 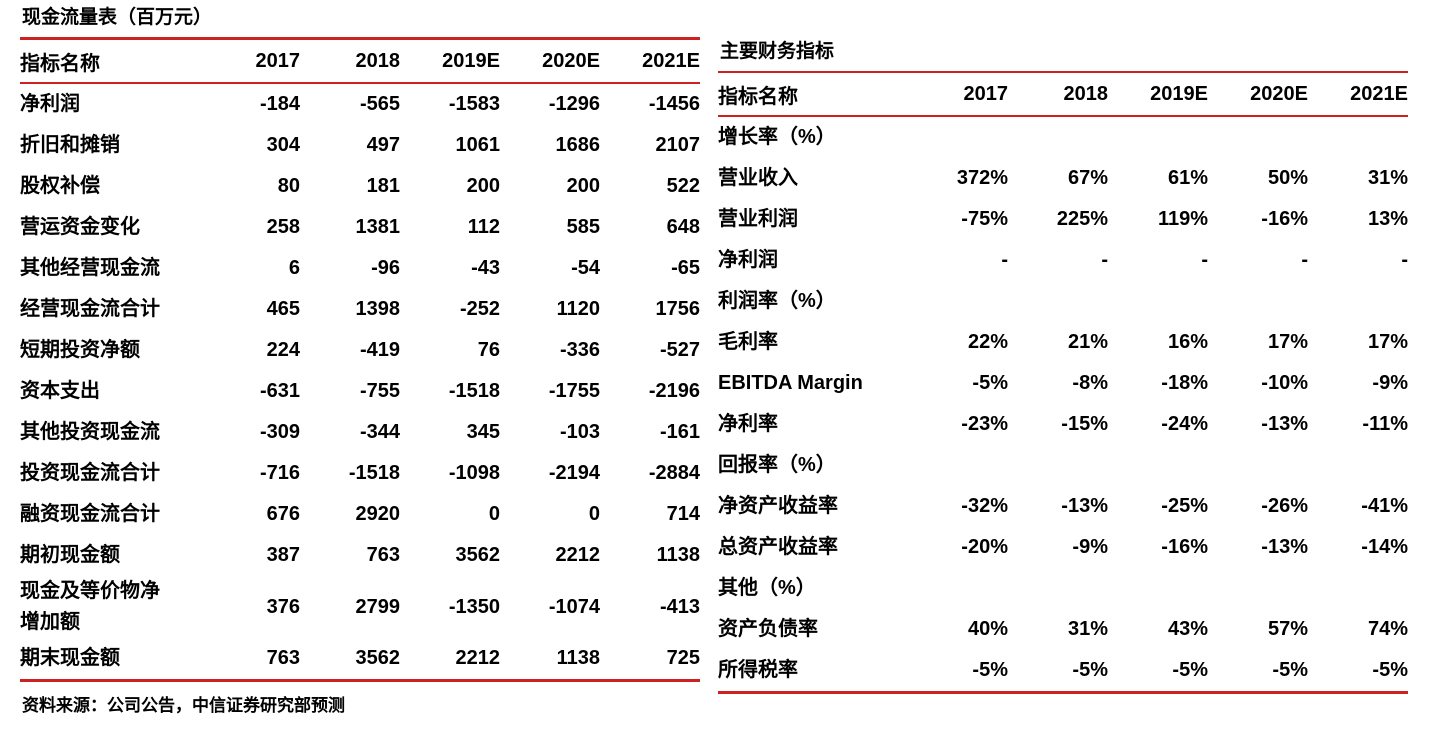 What do you see at coordinates (748, 260) in the screenshot?
I see `row-label: 净利润` at bounding box center [748, 260].